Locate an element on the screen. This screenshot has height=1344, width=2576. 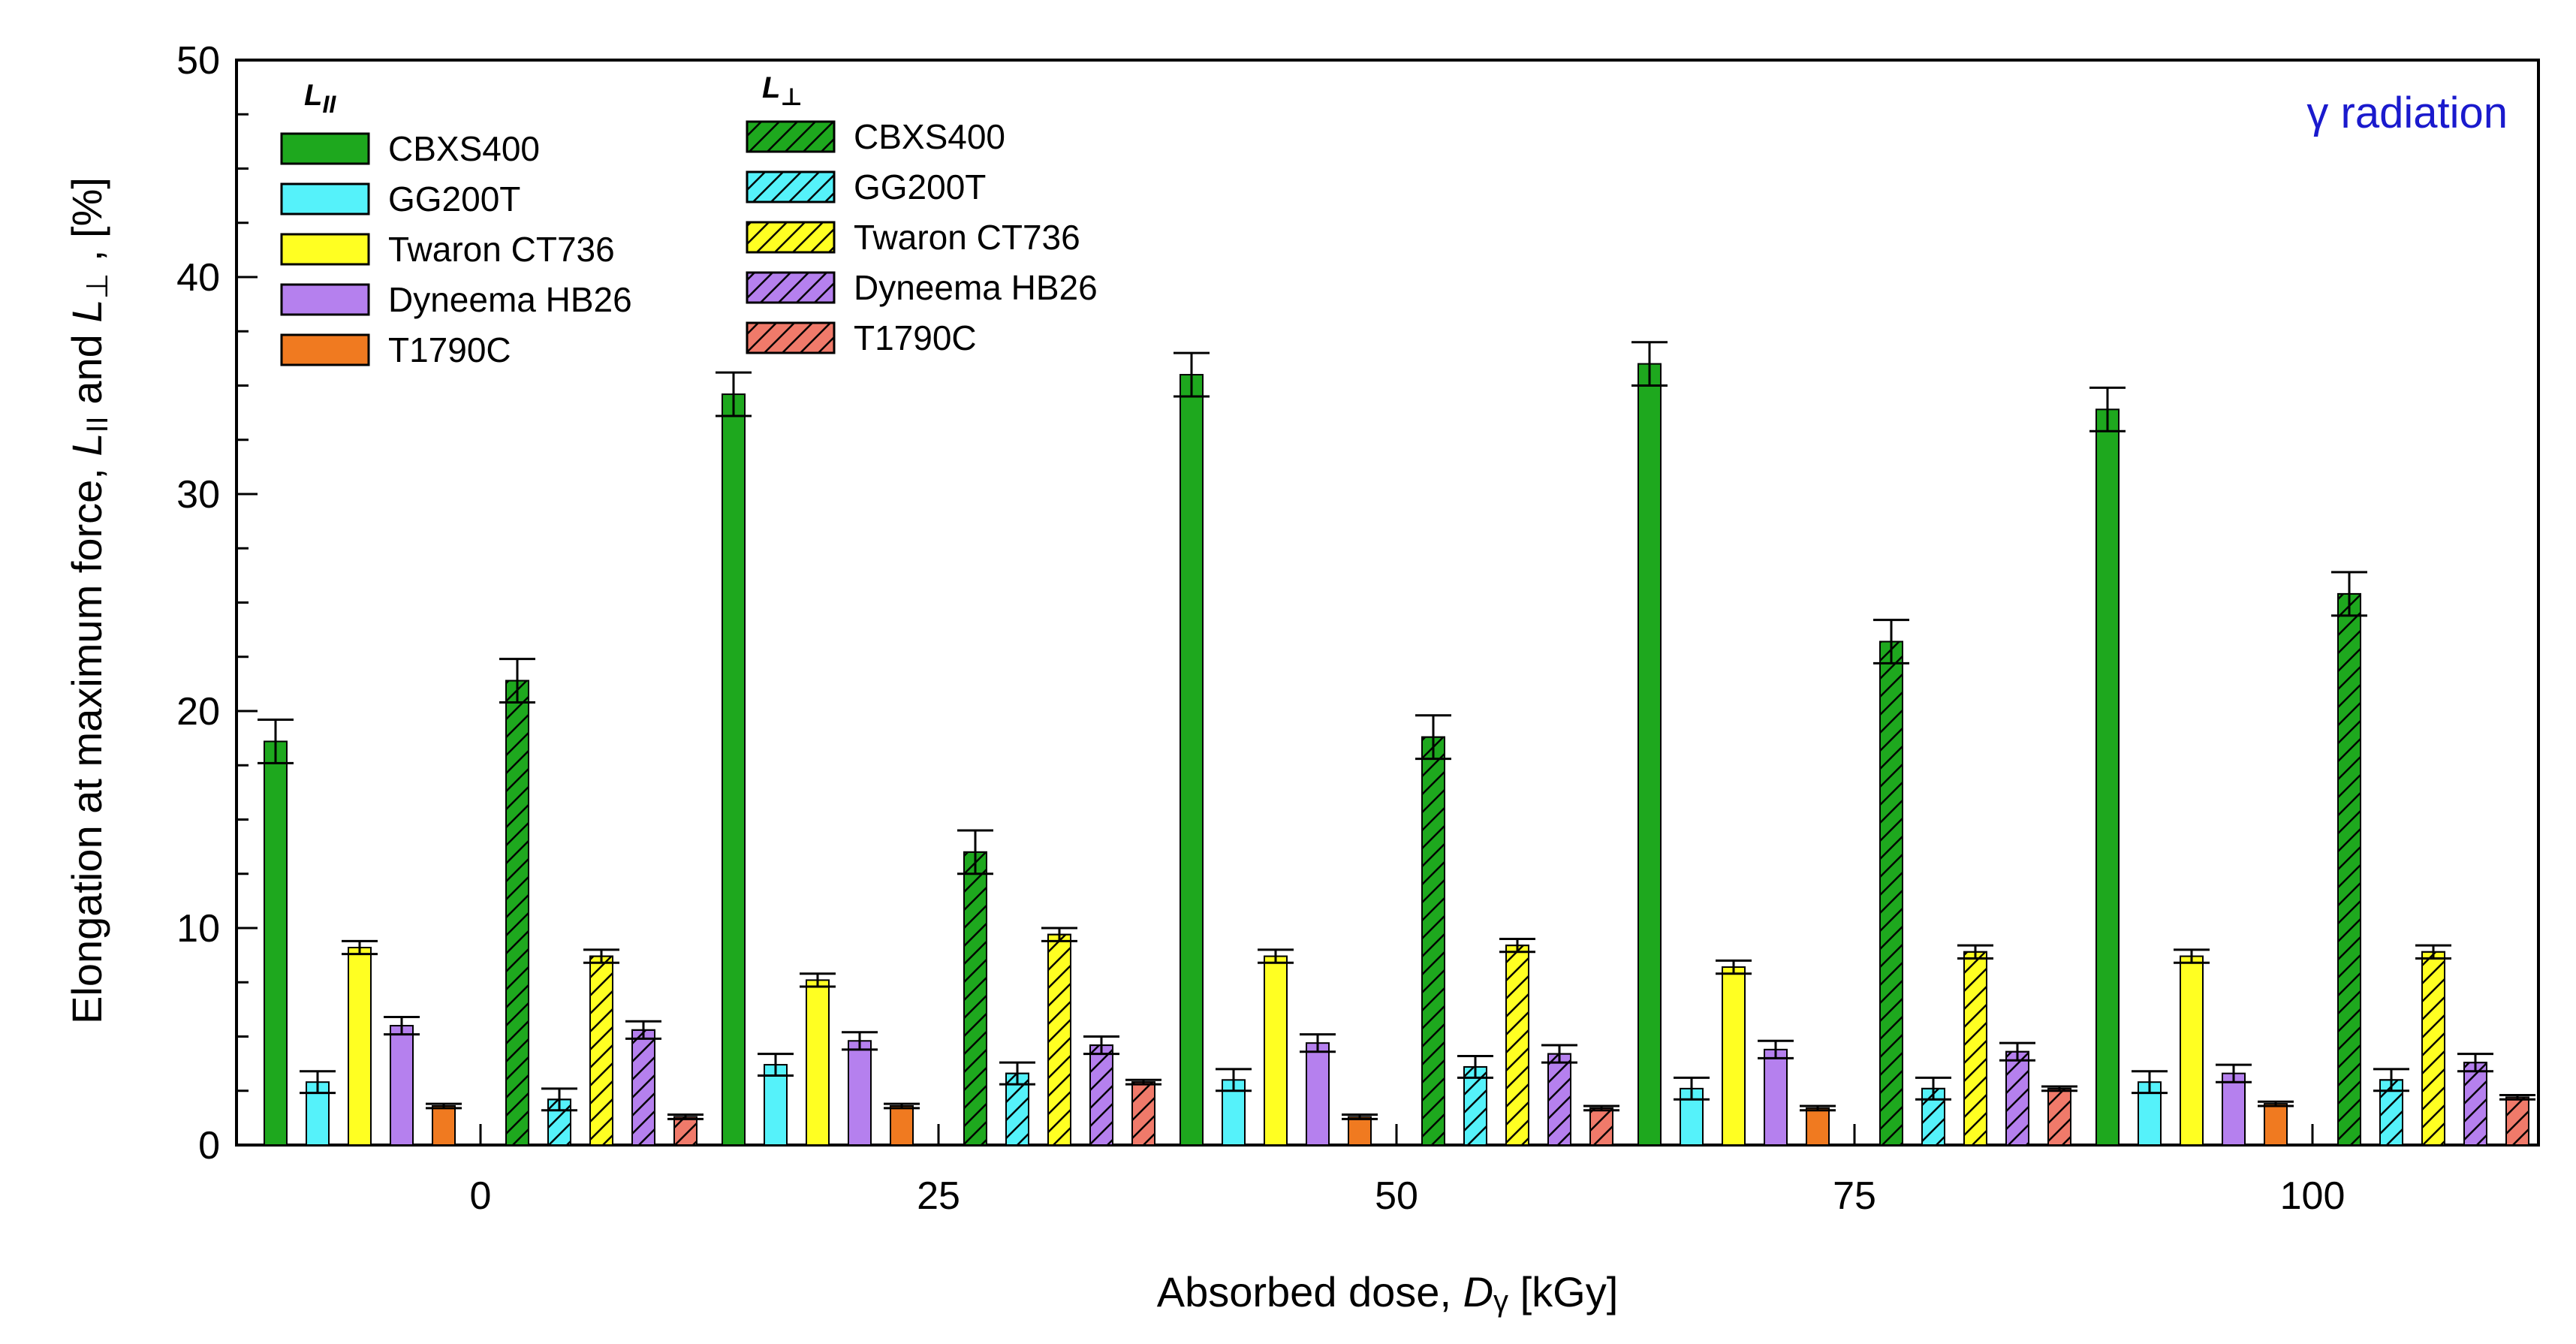
x-tick-label: 75 is located at coordinates (1855, 1196).